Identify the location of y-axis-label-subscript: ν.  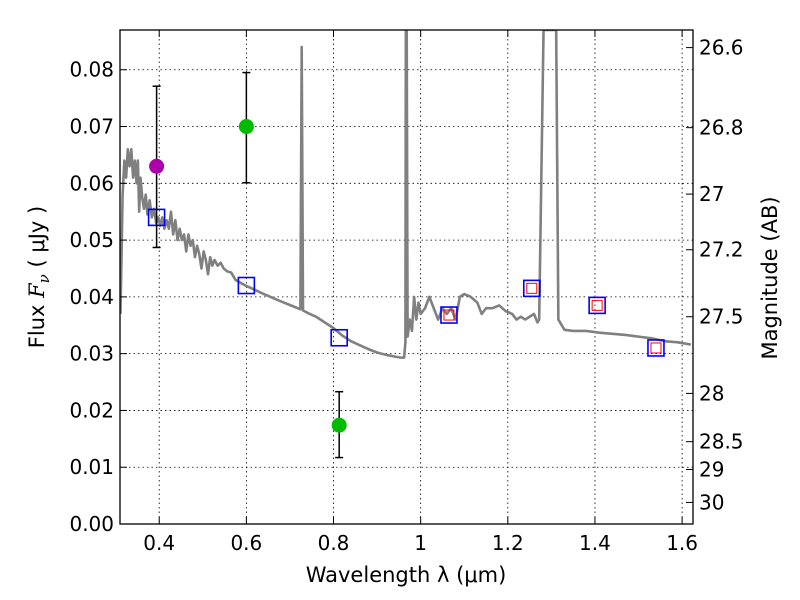
(44, 278).